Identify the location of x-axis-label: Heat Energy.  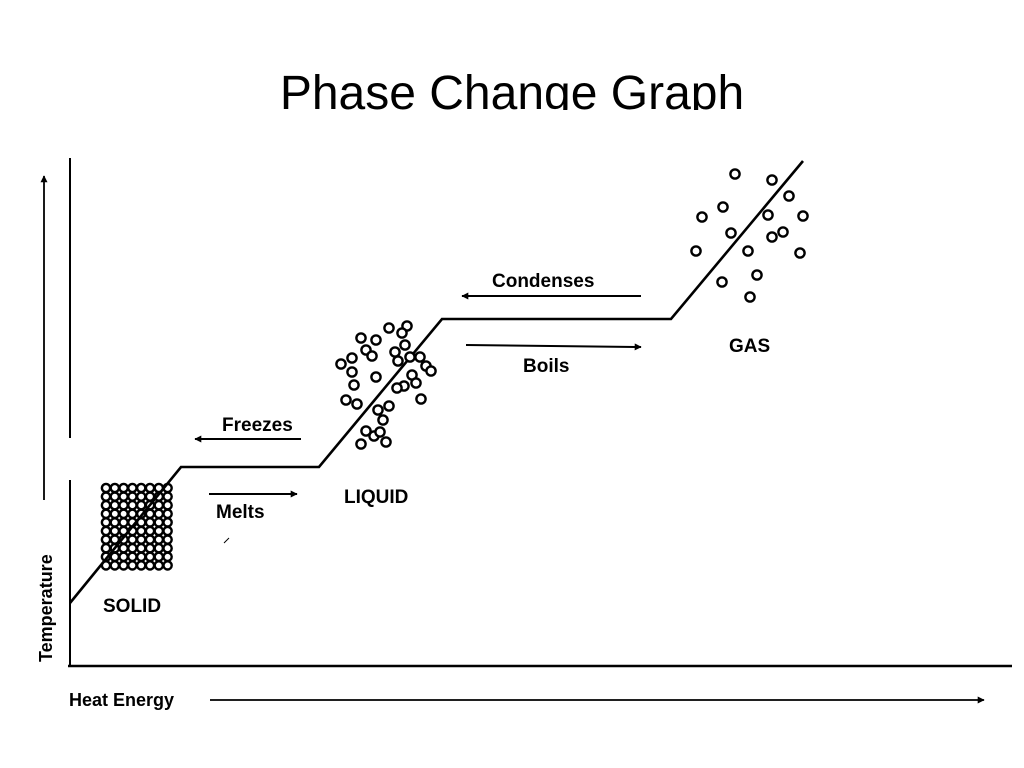
(121, 700).